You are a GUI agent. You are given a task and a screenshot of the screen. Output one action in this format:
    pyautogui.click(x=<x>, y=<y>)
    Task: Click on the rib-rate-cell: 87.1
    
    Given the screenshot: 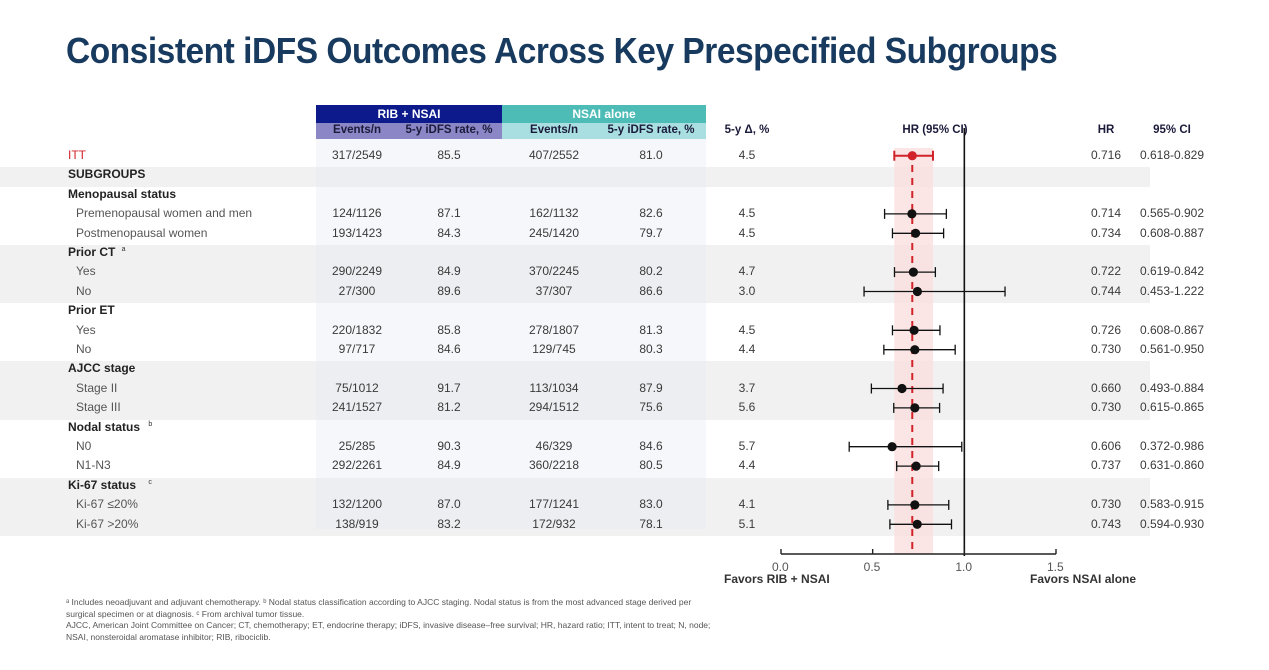 What is the action you would take?
    pyautogui.click(x=449, y=213)
    